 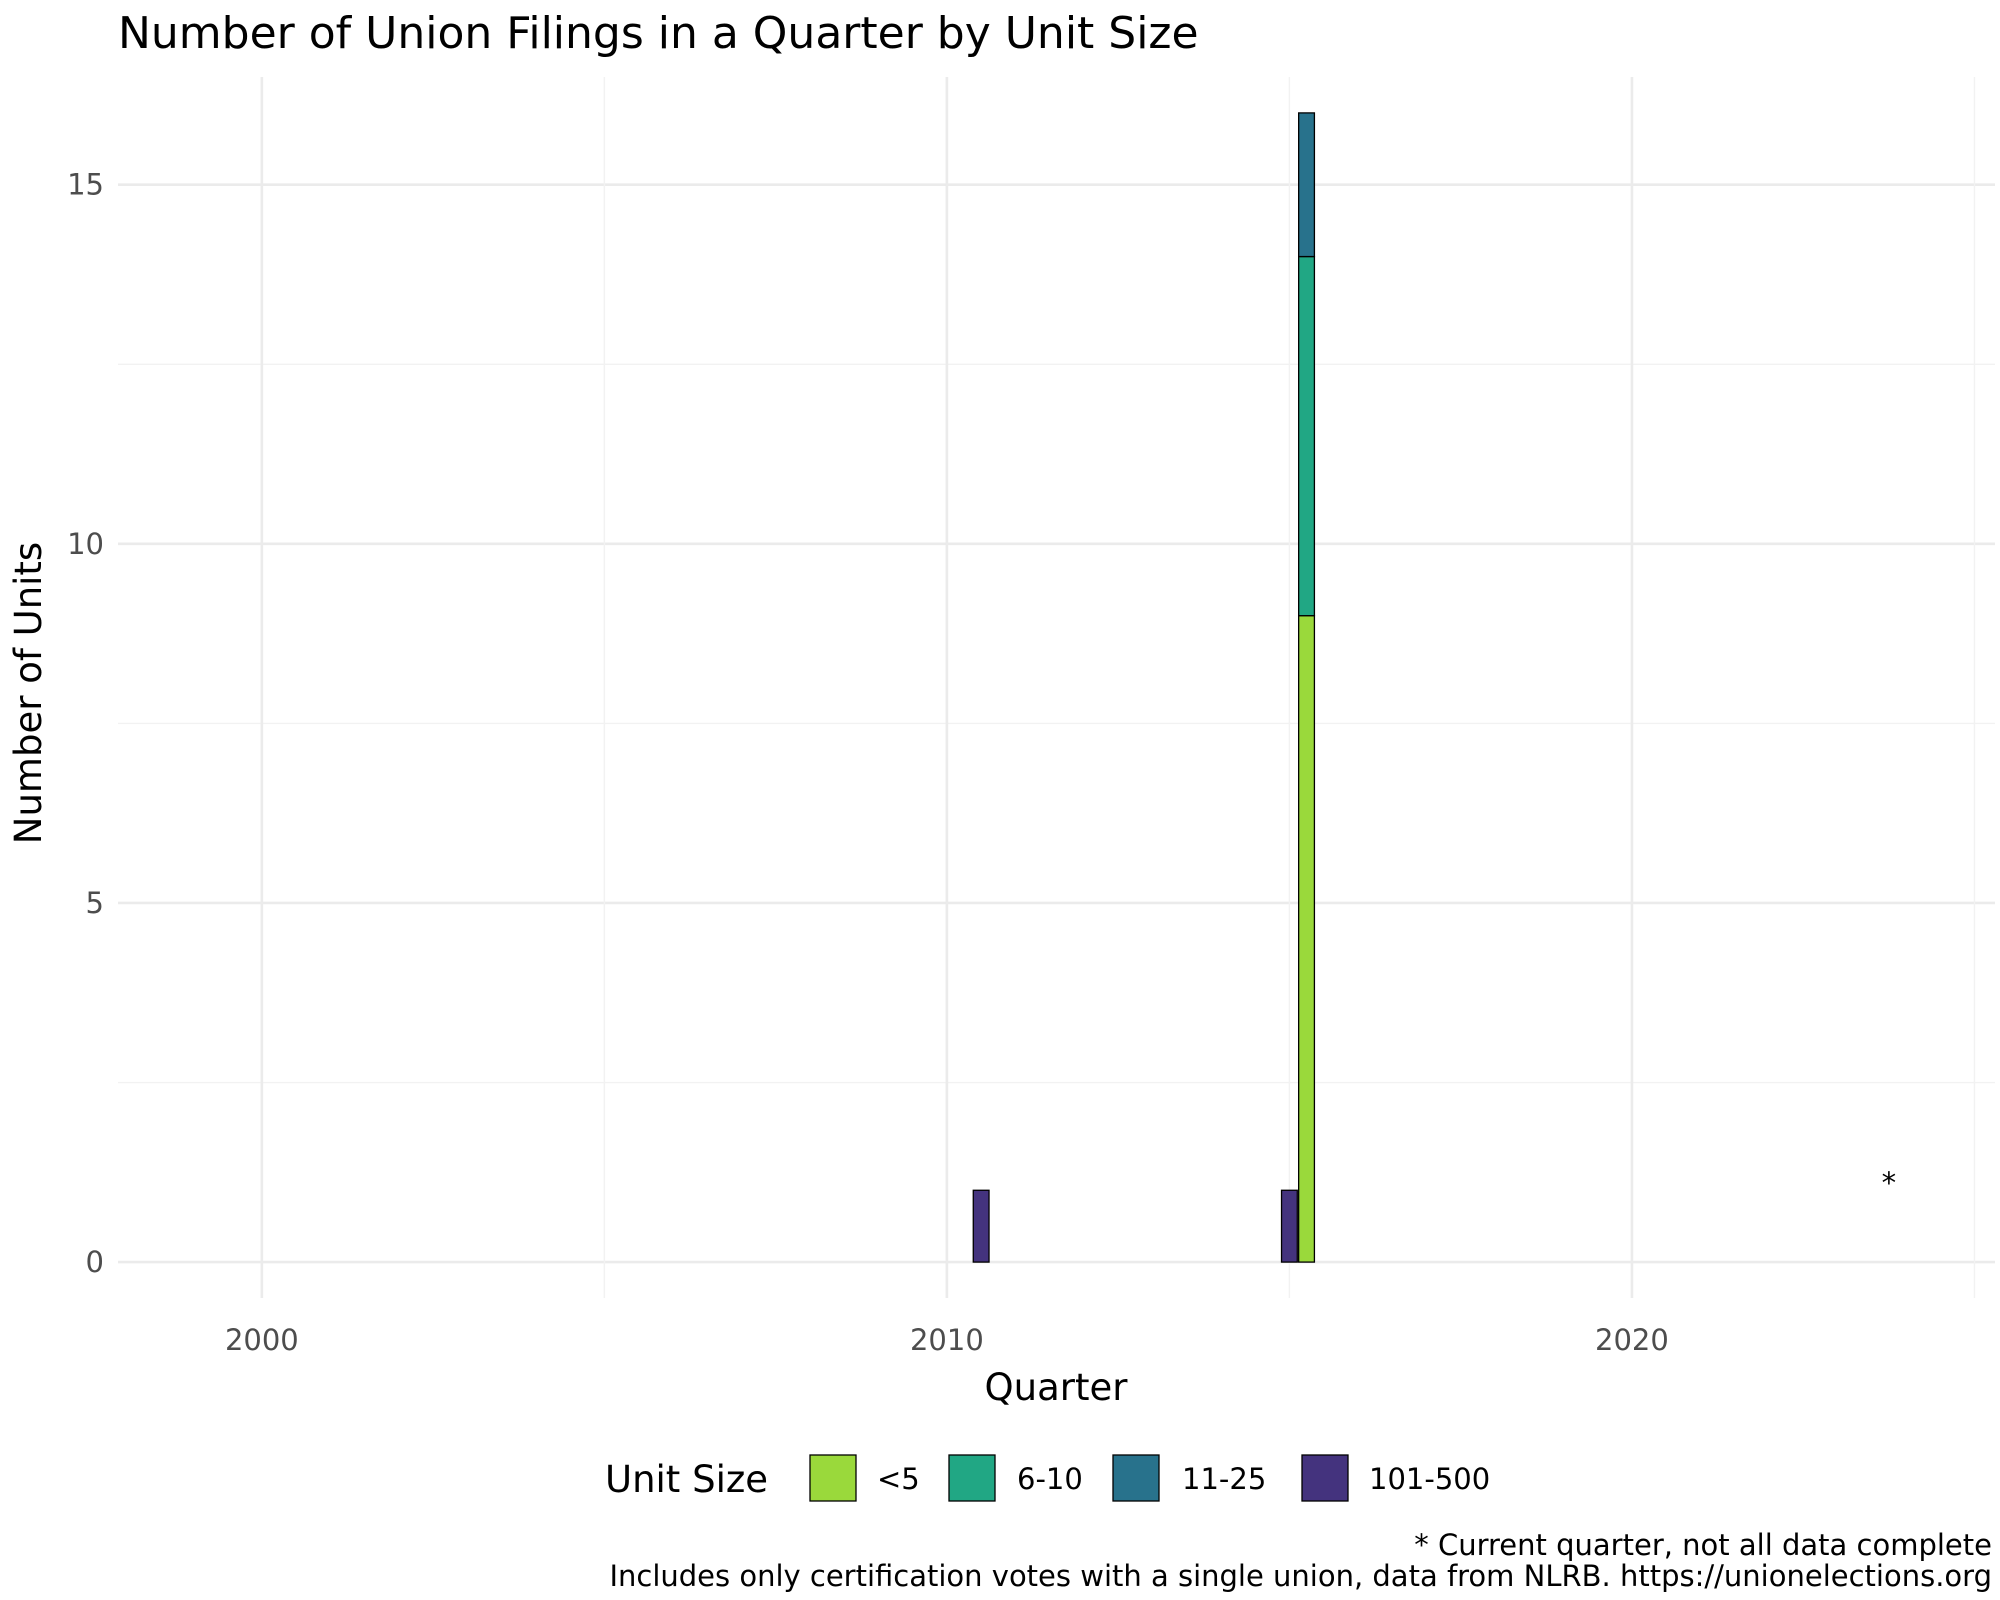 I want to click on x-tick-label: 2010, so click(x=947, y=1340).